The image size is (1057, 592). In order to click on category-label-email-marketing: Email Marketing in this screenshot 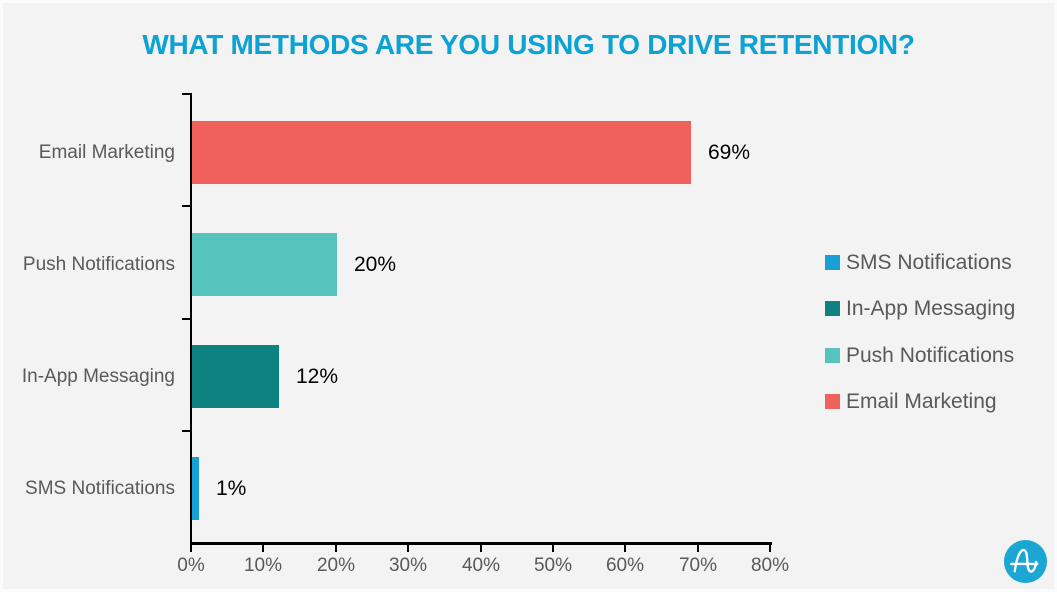, I will do `click(106, 152)`.